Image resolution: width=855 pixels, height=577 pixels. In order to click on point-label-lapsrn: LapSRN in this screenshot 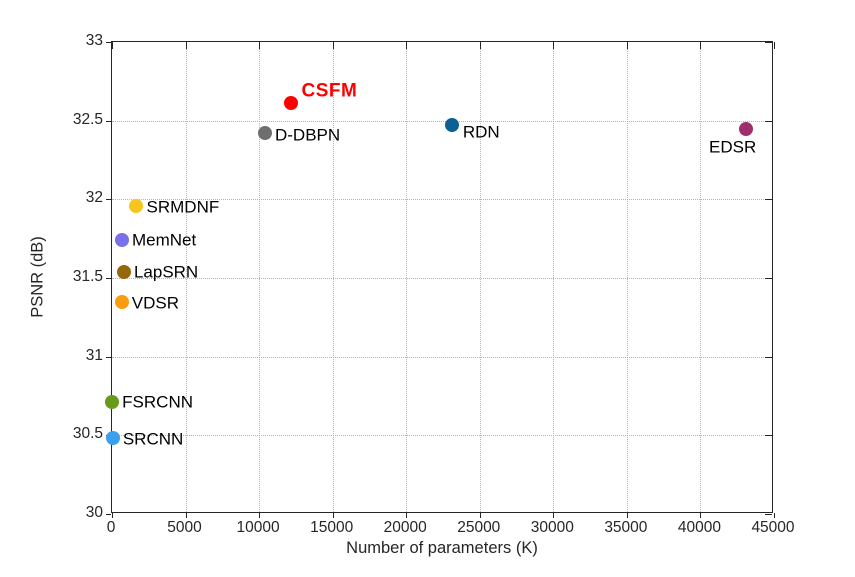, I will do `click(166, 272)`.